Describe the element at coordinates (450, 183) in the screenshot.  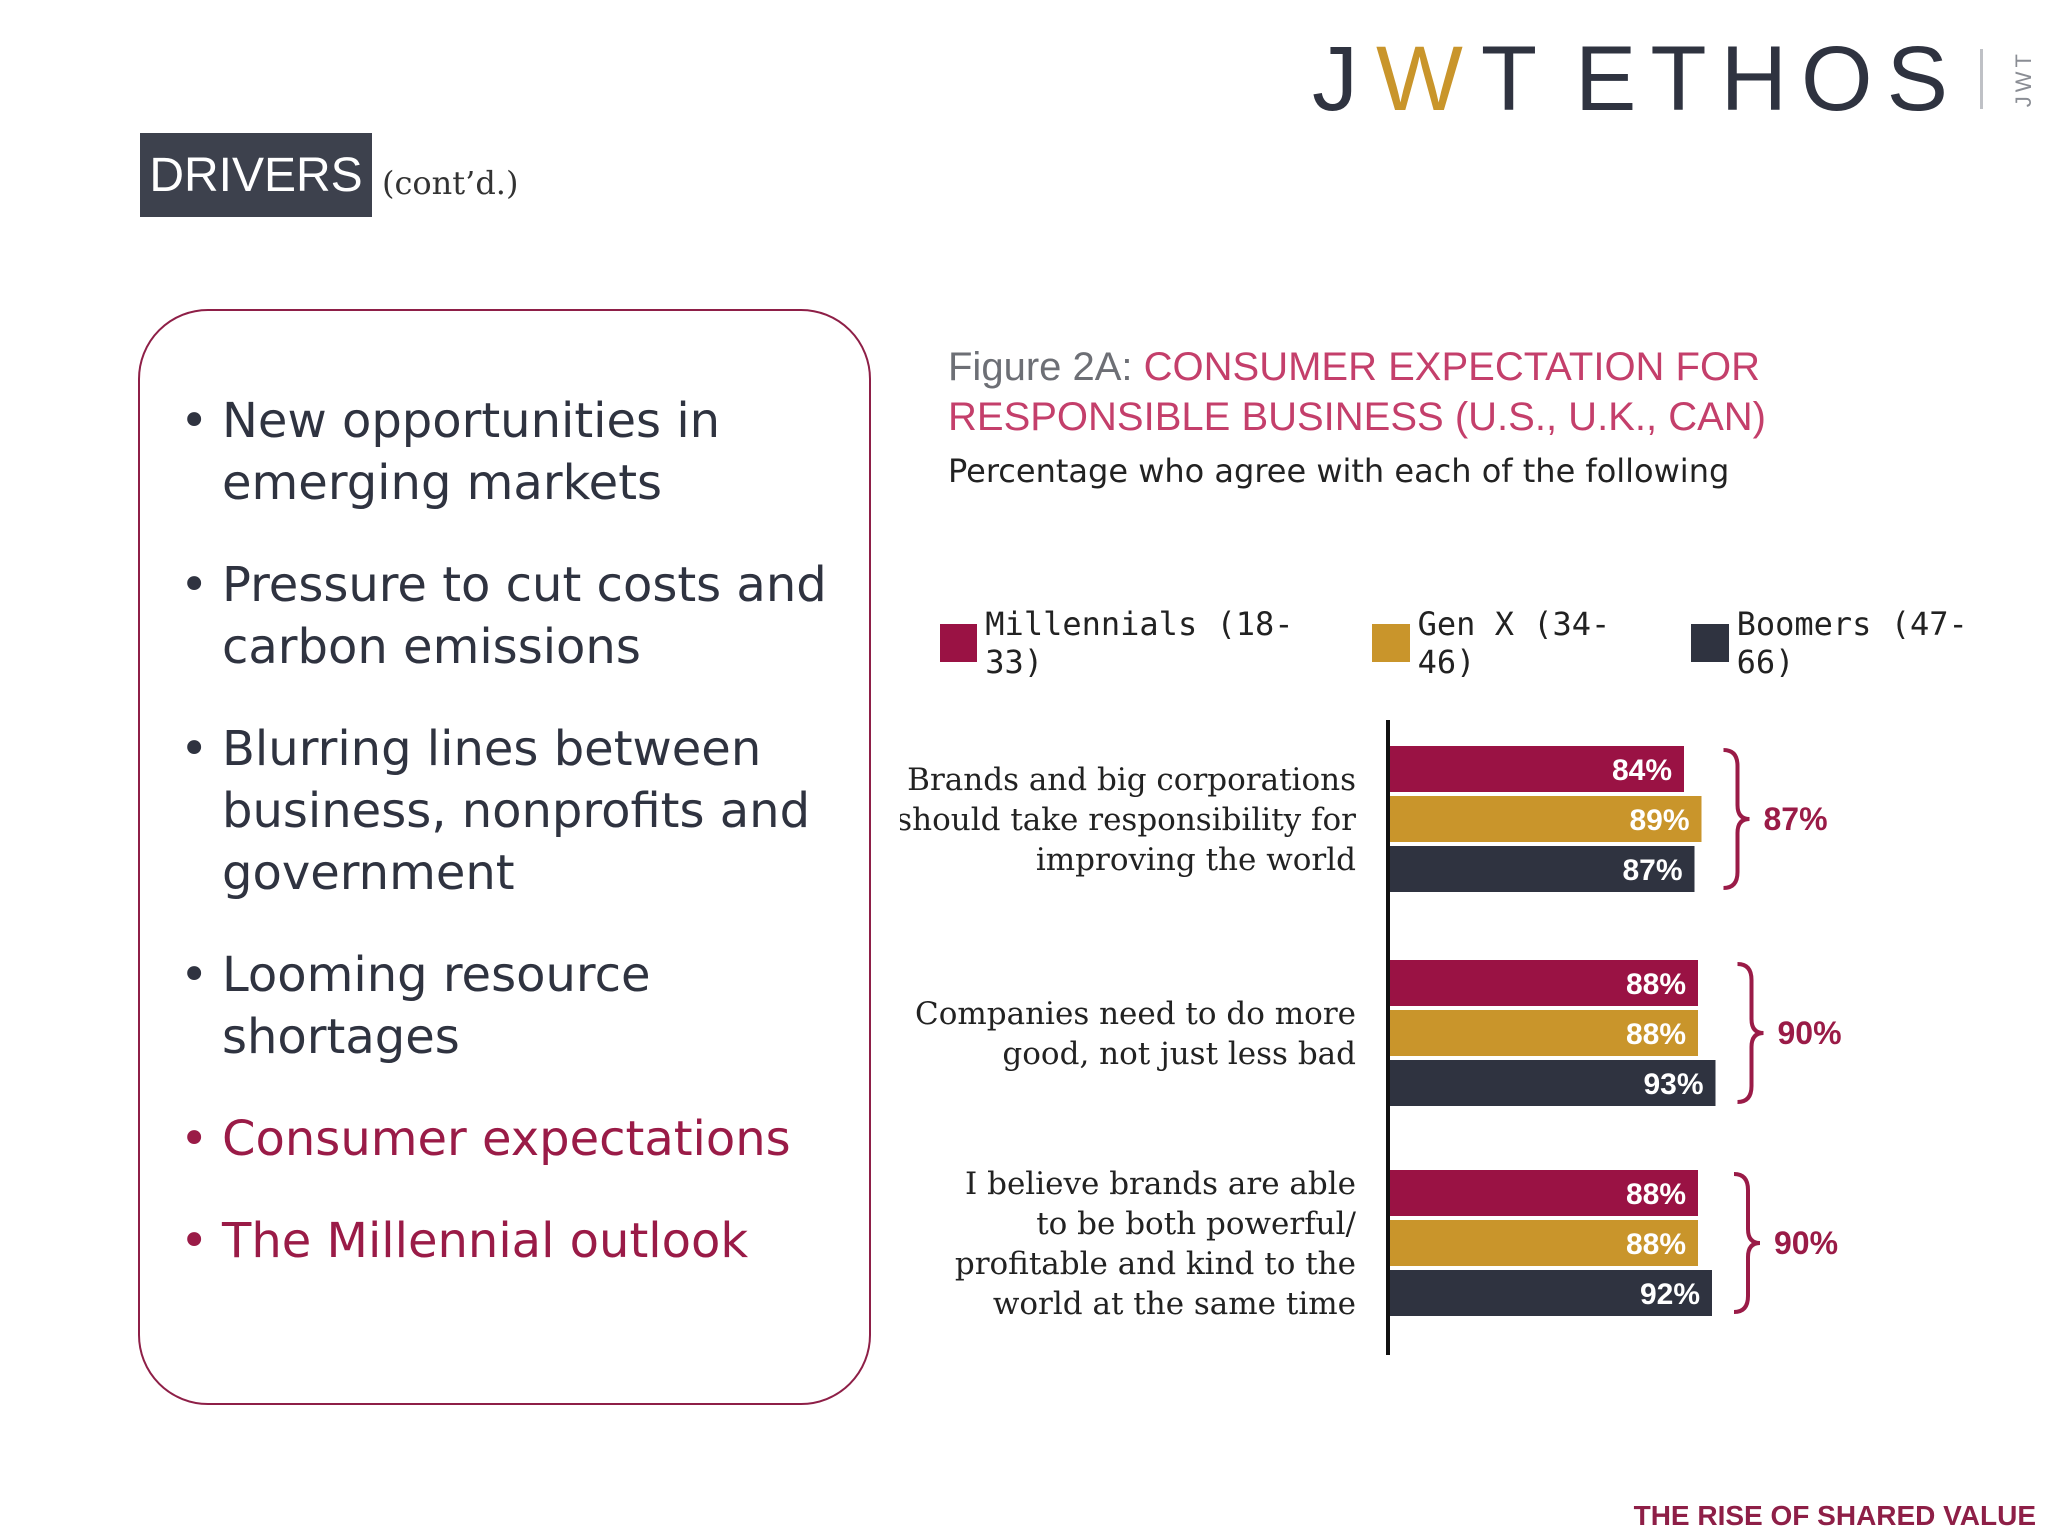
I see `section-suffix: (cont’d.)` at that location.